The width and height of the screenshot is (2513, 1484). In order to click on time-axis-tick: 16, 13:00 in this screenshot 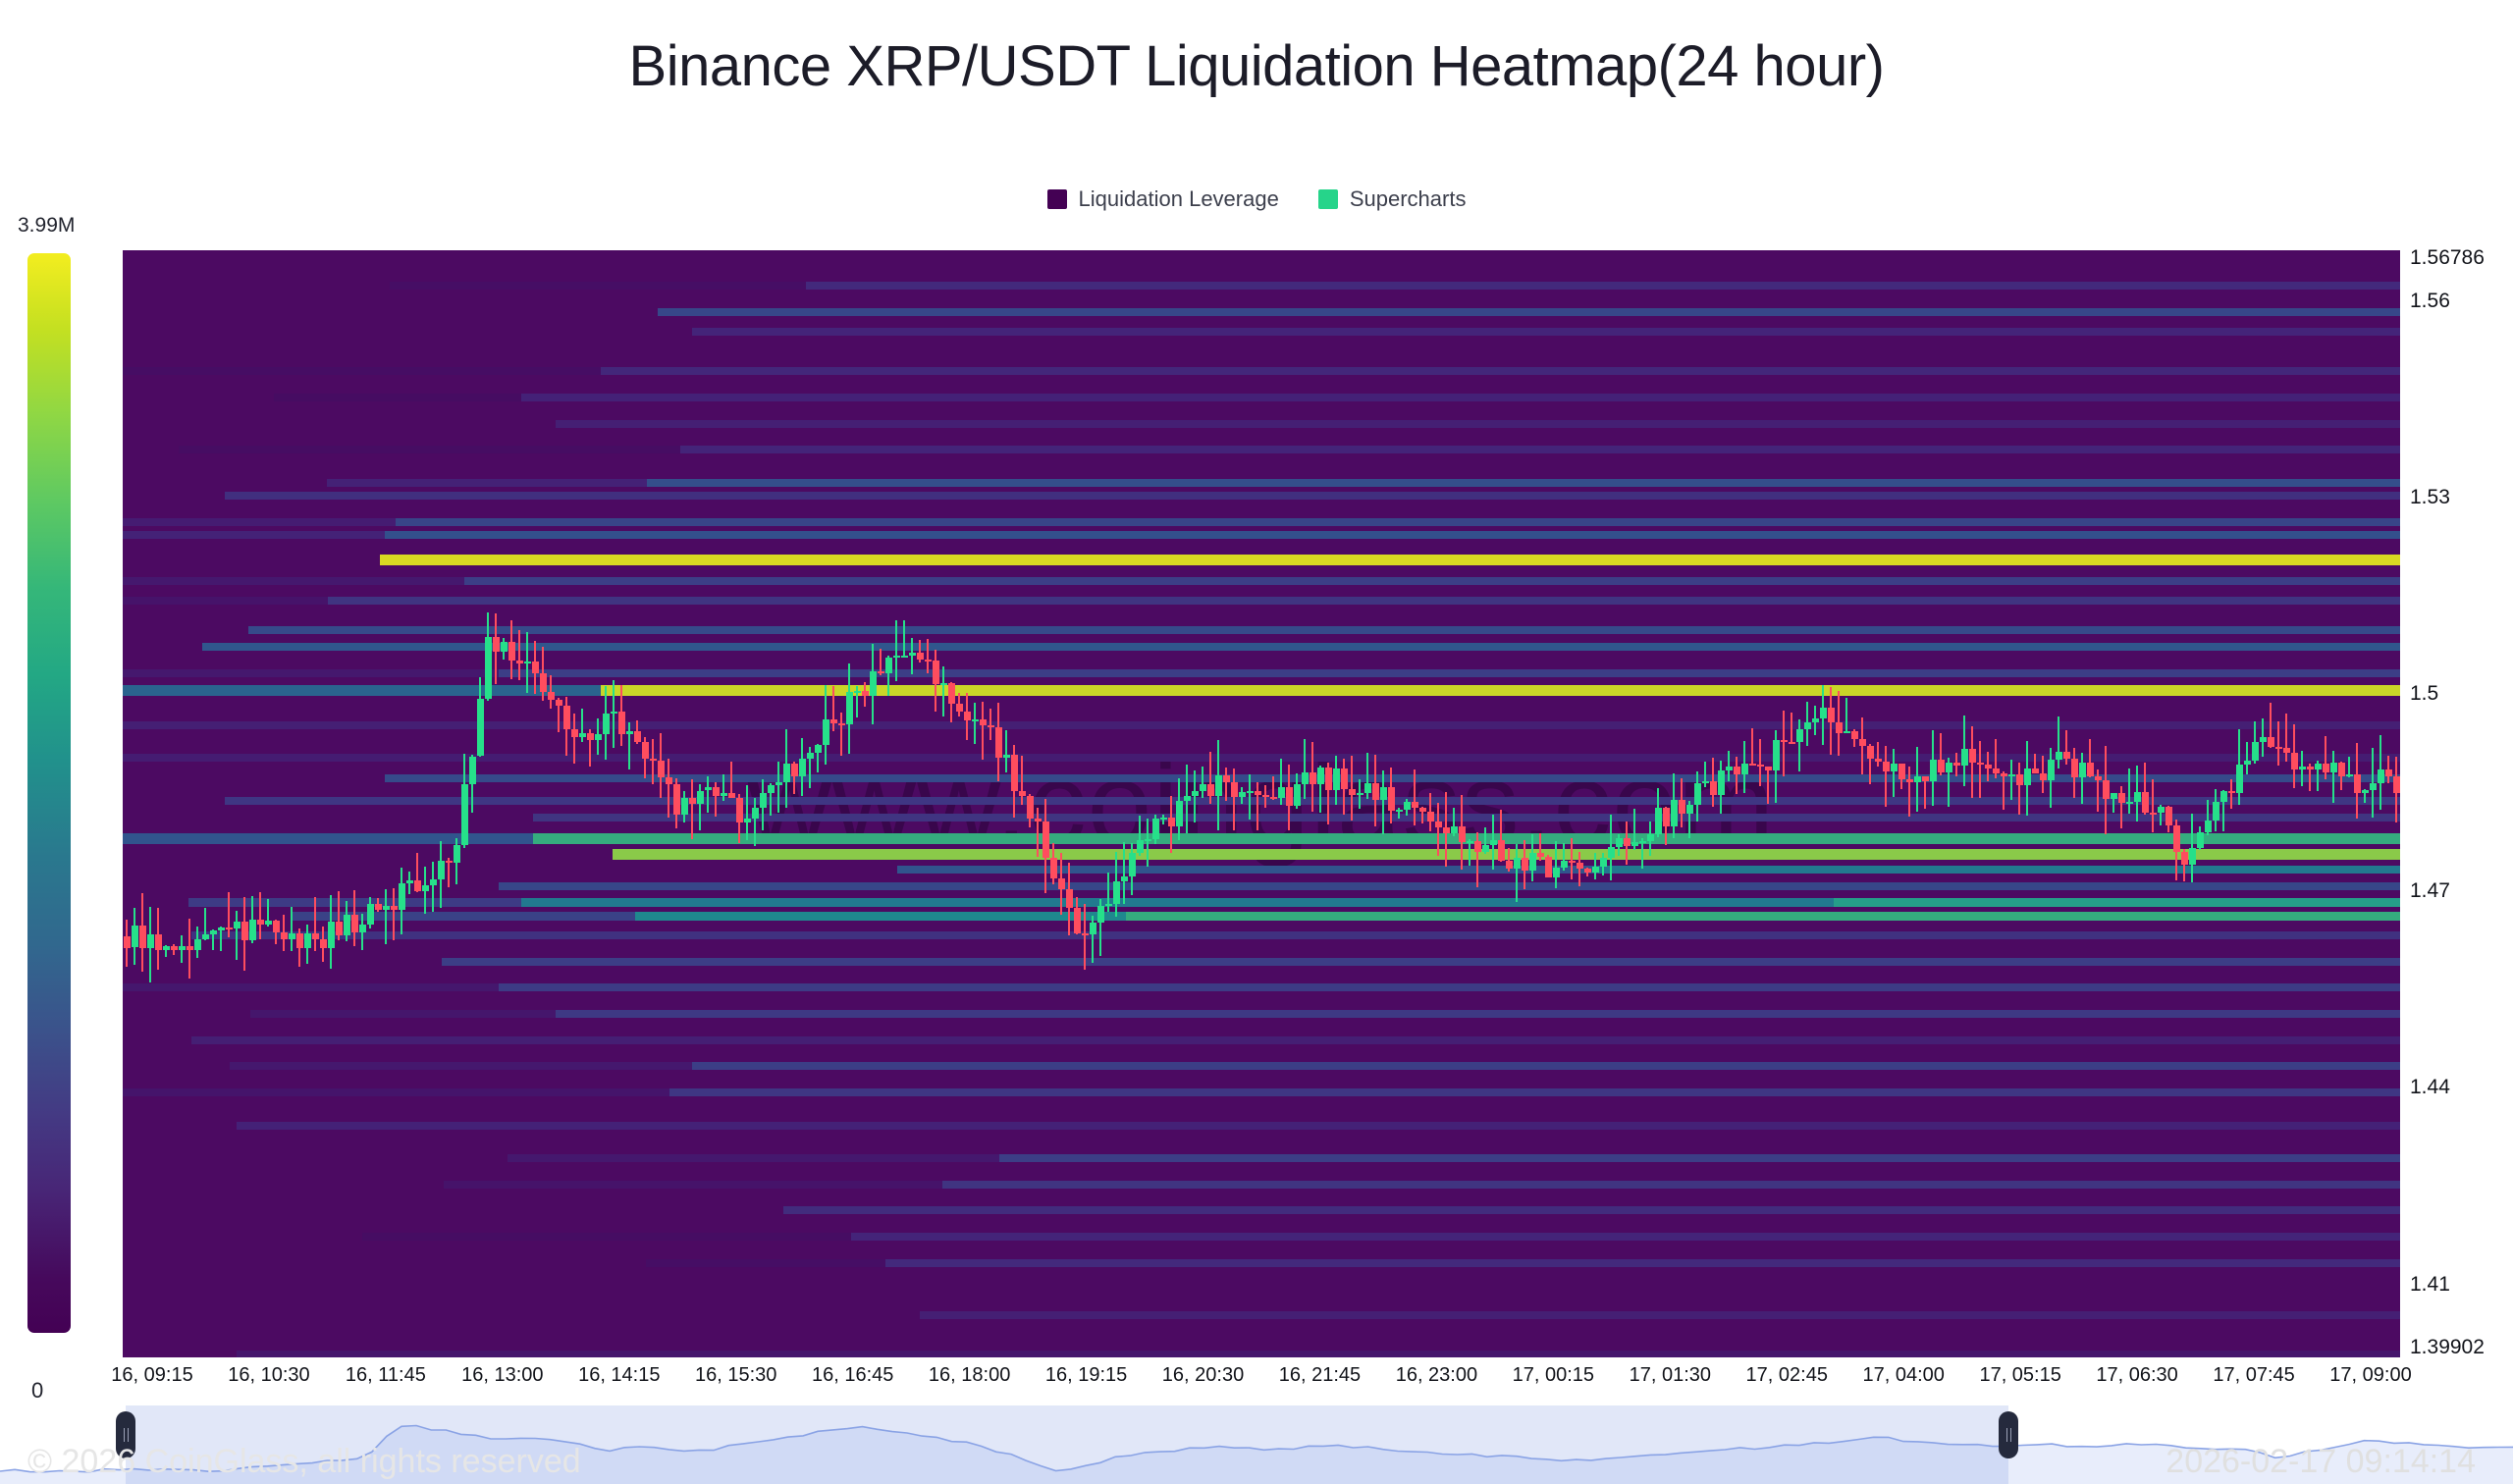, I will do `click(503, 1375)`.